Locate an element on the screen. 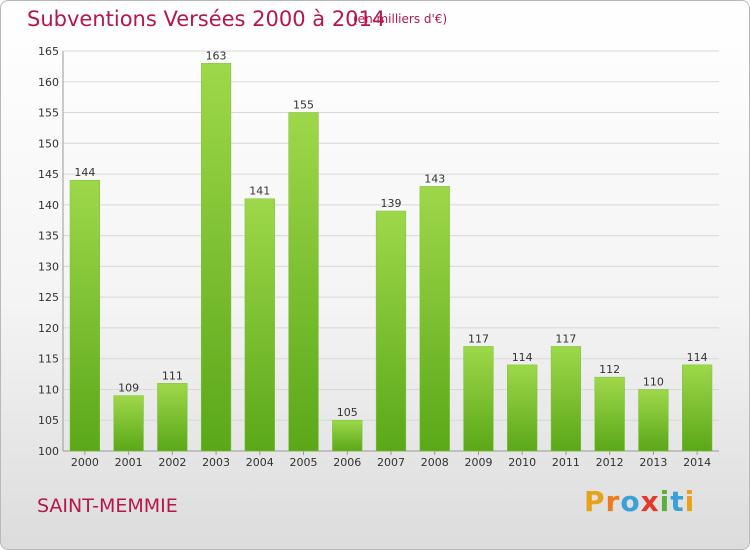 Image resolution: width=750 pixels, height=550 pixels. bar-2007 is located at coordinates (391, 331).